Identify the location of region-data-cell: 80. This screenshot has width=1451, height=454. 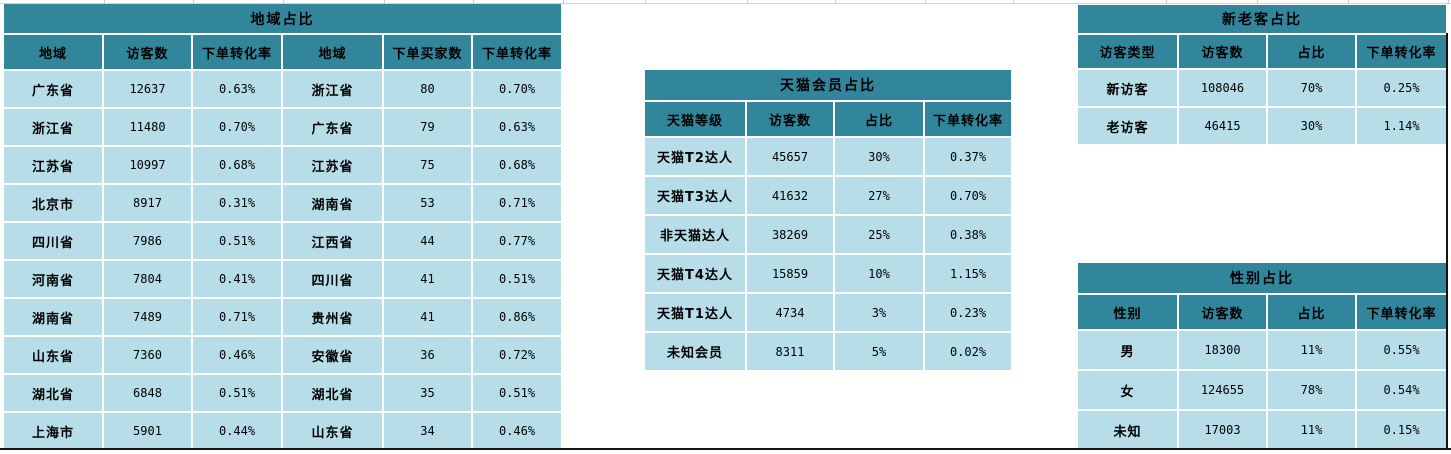
(427, 89).